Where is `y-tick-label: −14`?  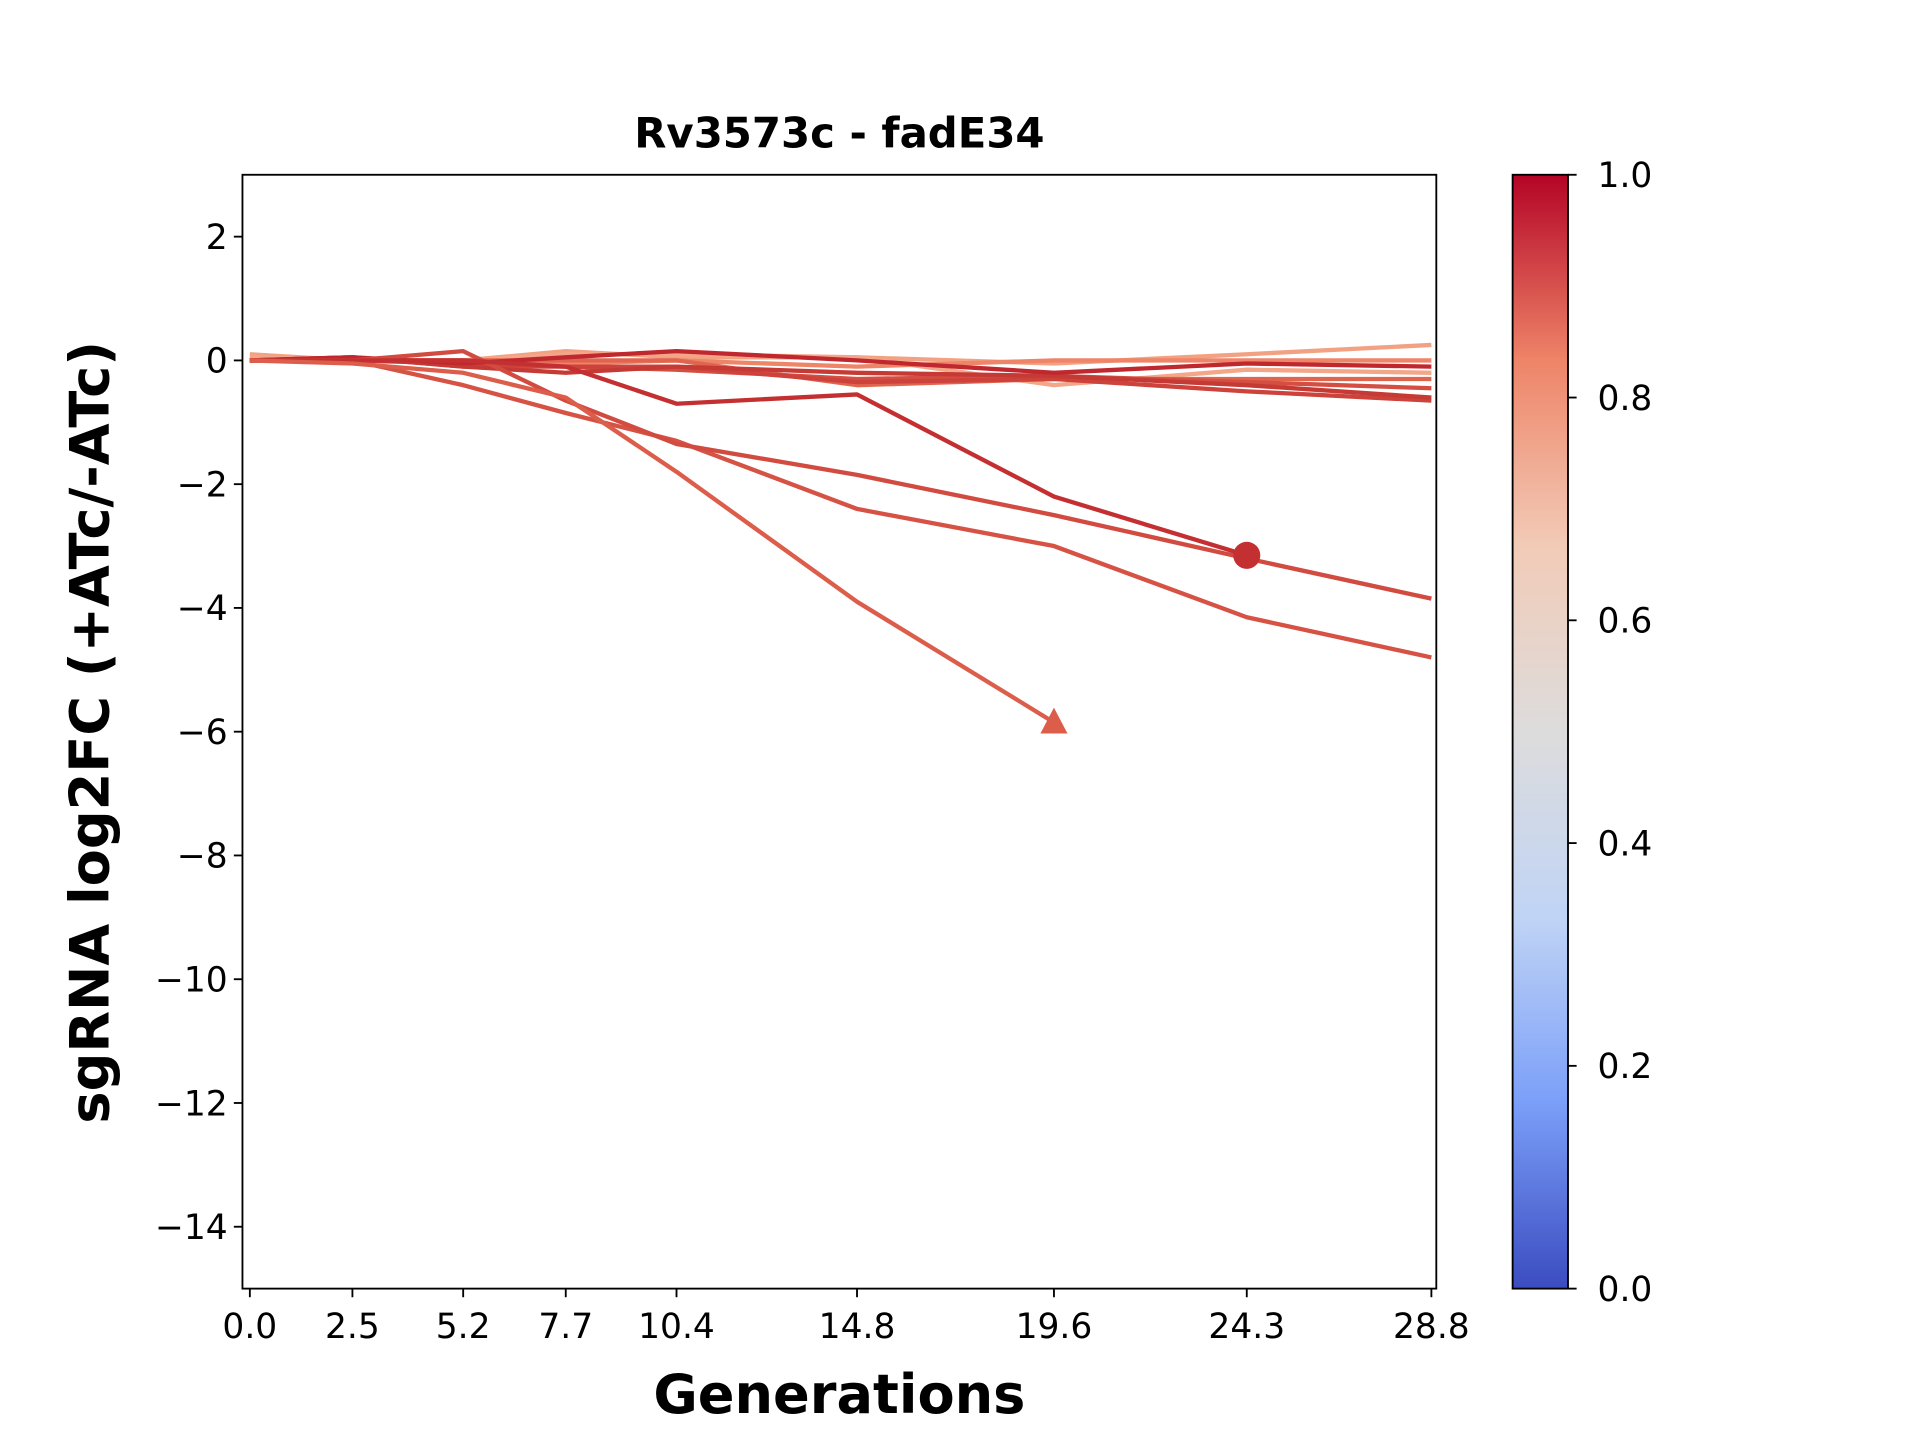 y-tick-label: −14 is located at coordinates (191, 1228).